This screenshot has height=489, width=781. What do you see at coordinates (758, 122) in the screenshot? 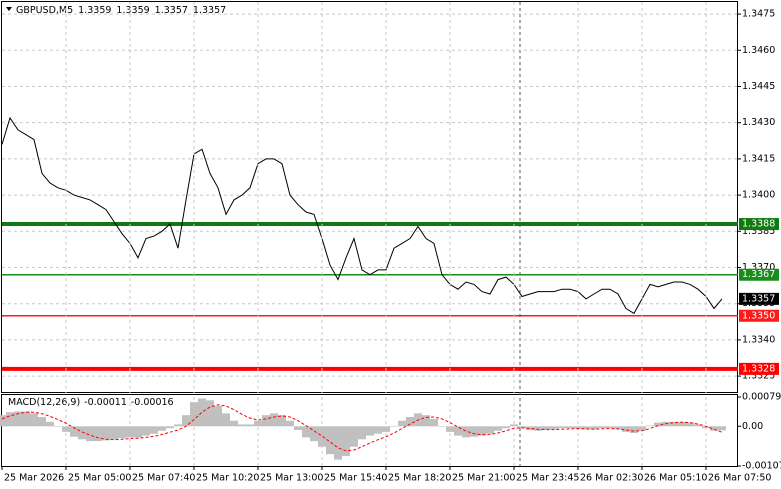
I see `y-tick-label: 1.3430` at bounding box center [758, 122].